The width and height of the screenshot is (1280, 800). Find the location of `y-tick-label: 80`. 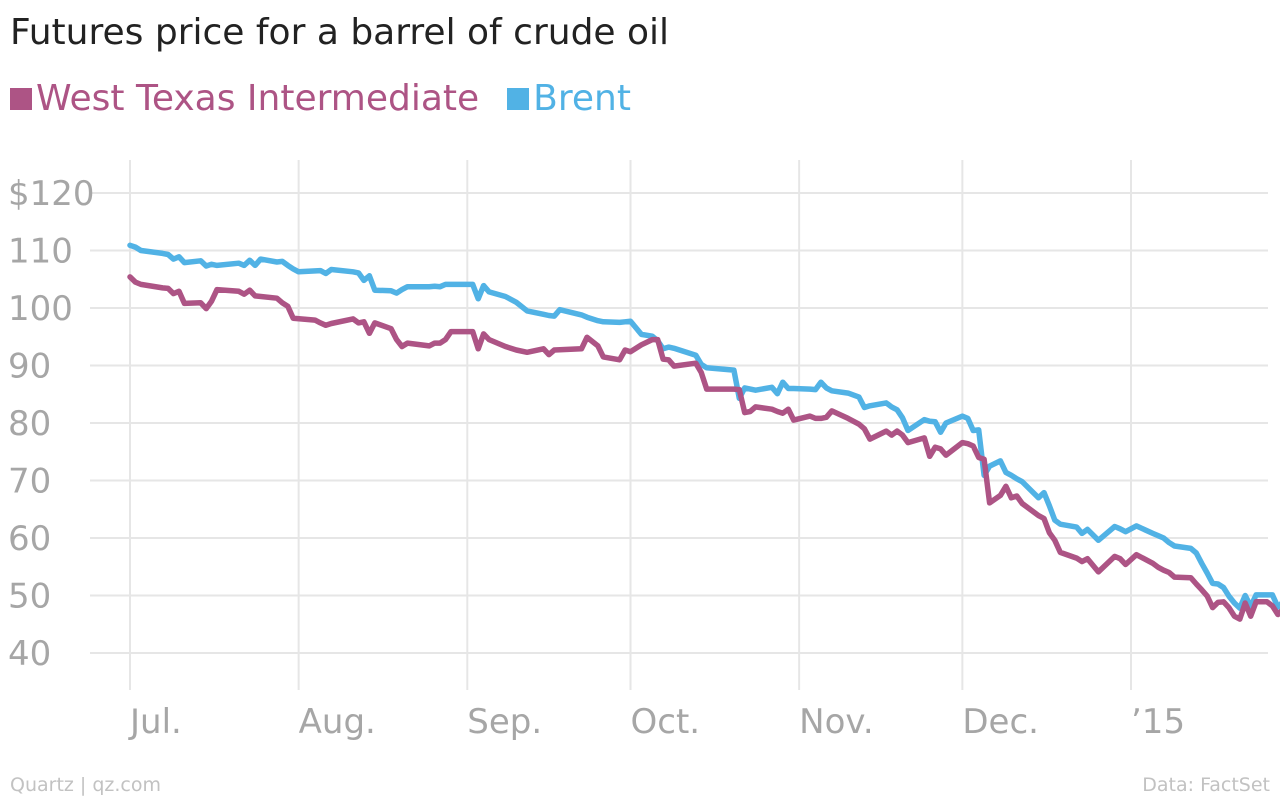

y-tick-label: 80 is located at coordinates (29, 424).